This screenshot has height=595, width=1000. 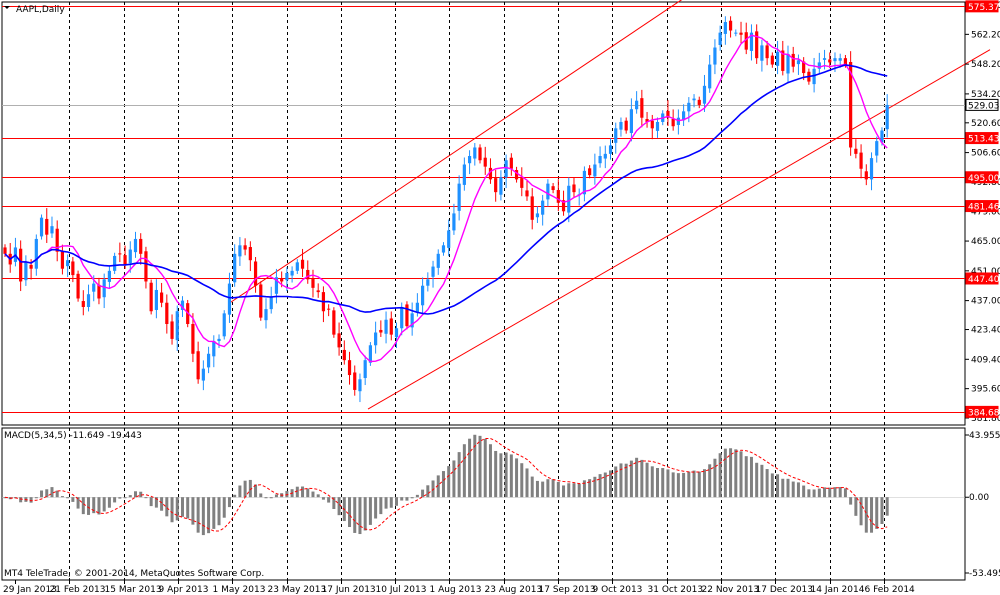 I want to click on level-tag-label: 481.46, so click(x=984, y=208).